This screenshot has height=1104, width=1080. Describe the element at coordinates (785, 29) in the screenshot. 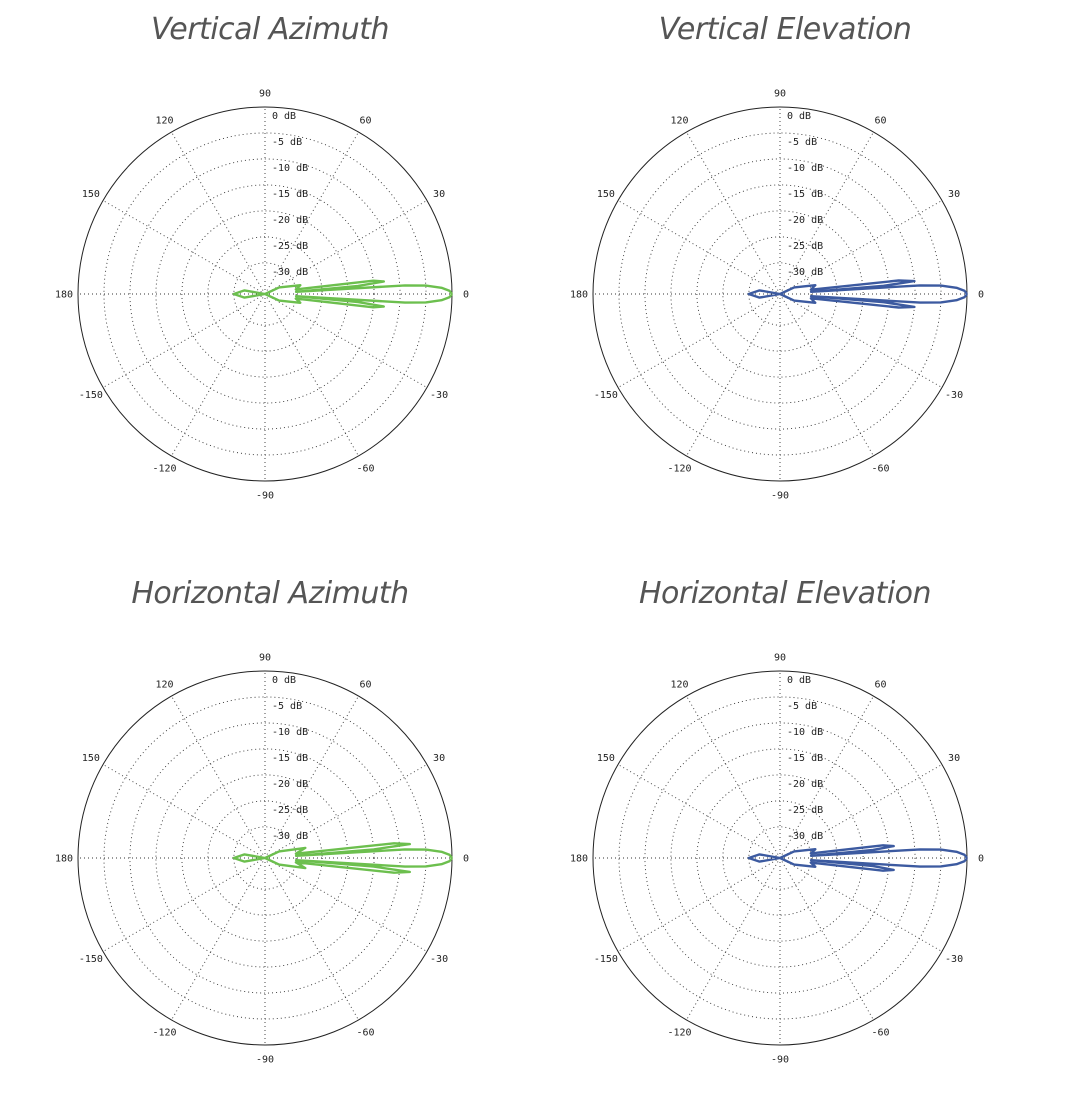

I see `chart-title: Vertical Elevation` at that location.